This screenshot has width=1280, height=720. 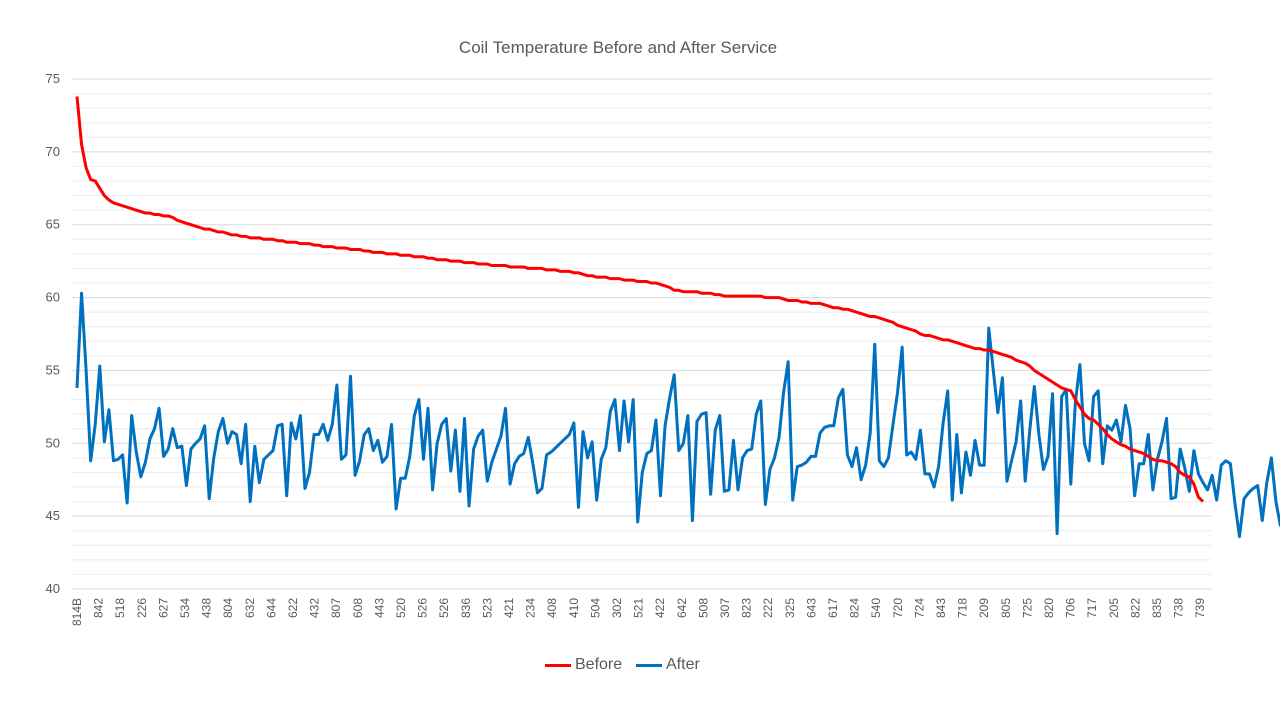 What do you see at coordinates (53, 515) in the screenshot?
I see `y-tick-label: 45` at bounding box center [53, 515].